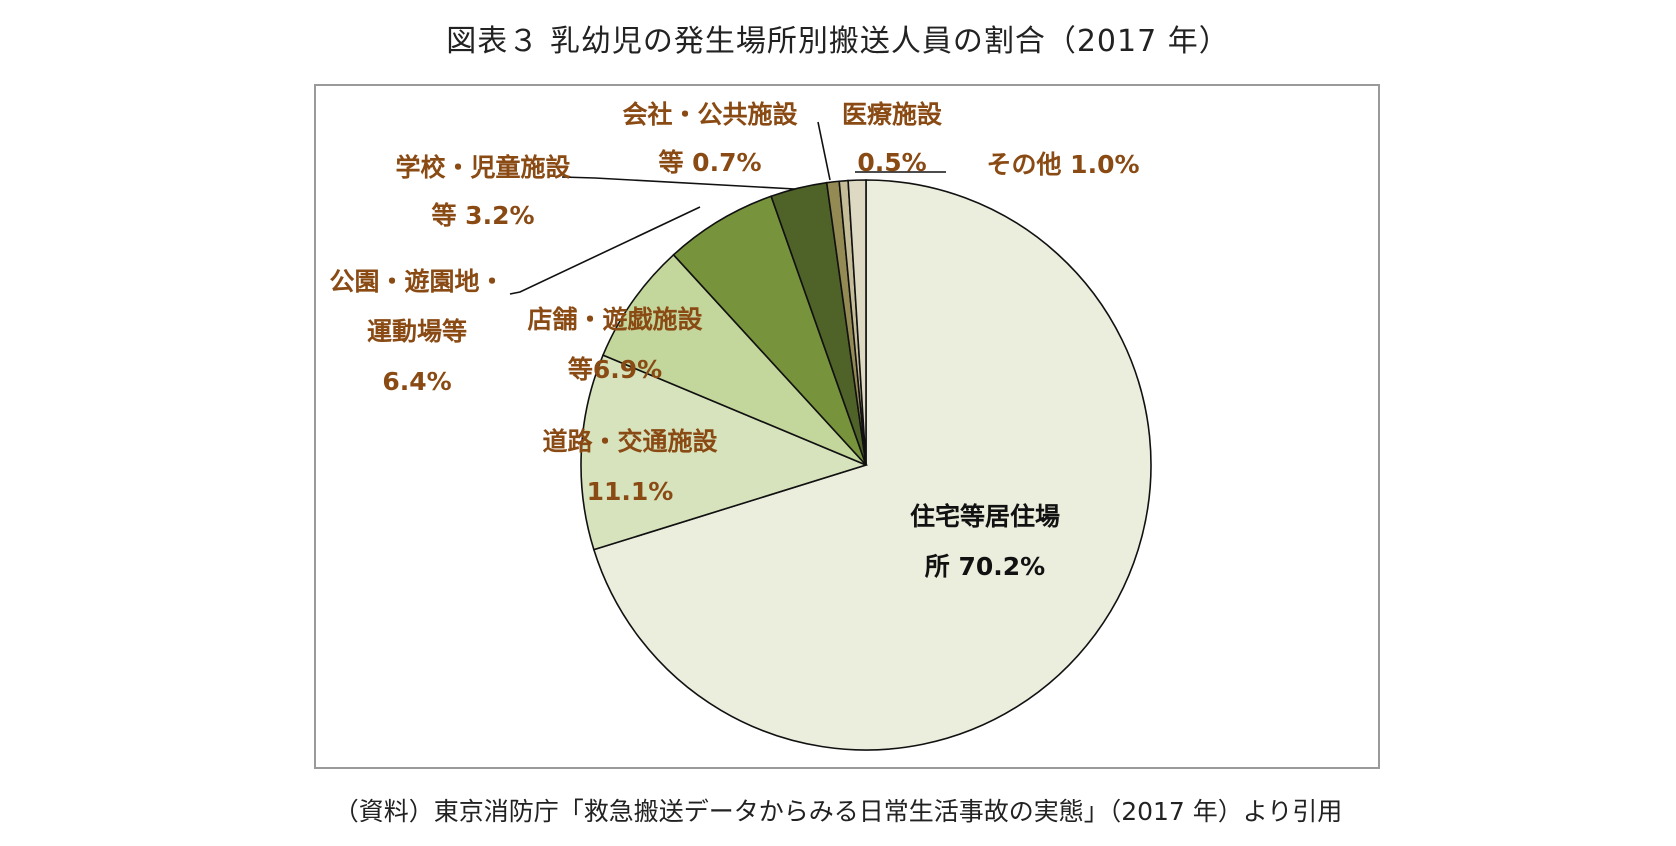  Describe the element at coordinates (615, 344) in the screenshot. I see `slice-label-2: 店舗・遊戯施設等6.9%` at that location.